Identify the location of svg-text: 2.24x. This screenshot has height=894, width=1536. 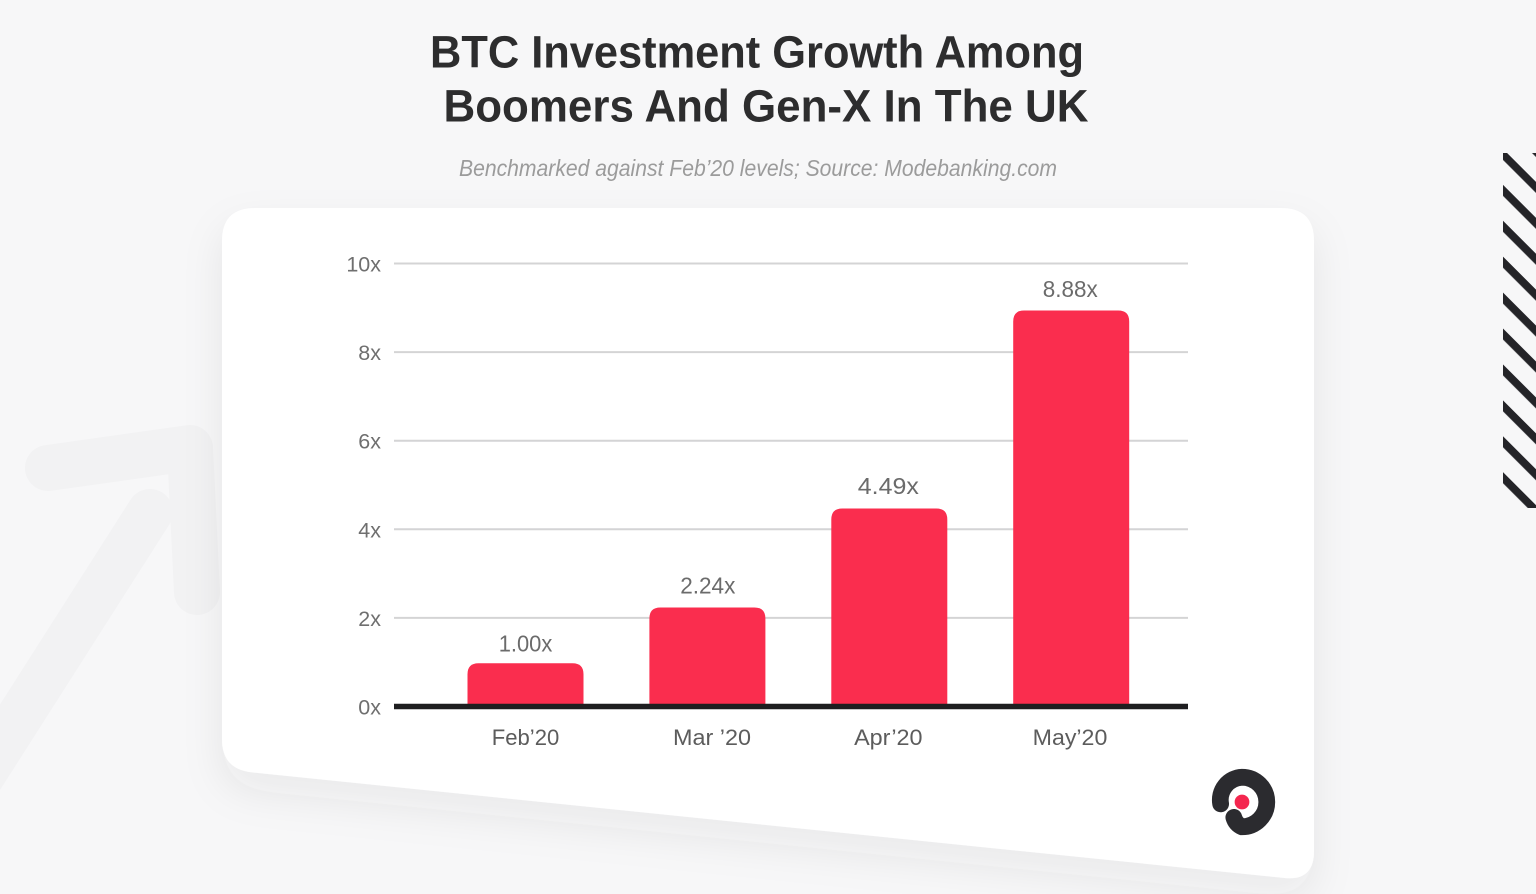
(708, 586).